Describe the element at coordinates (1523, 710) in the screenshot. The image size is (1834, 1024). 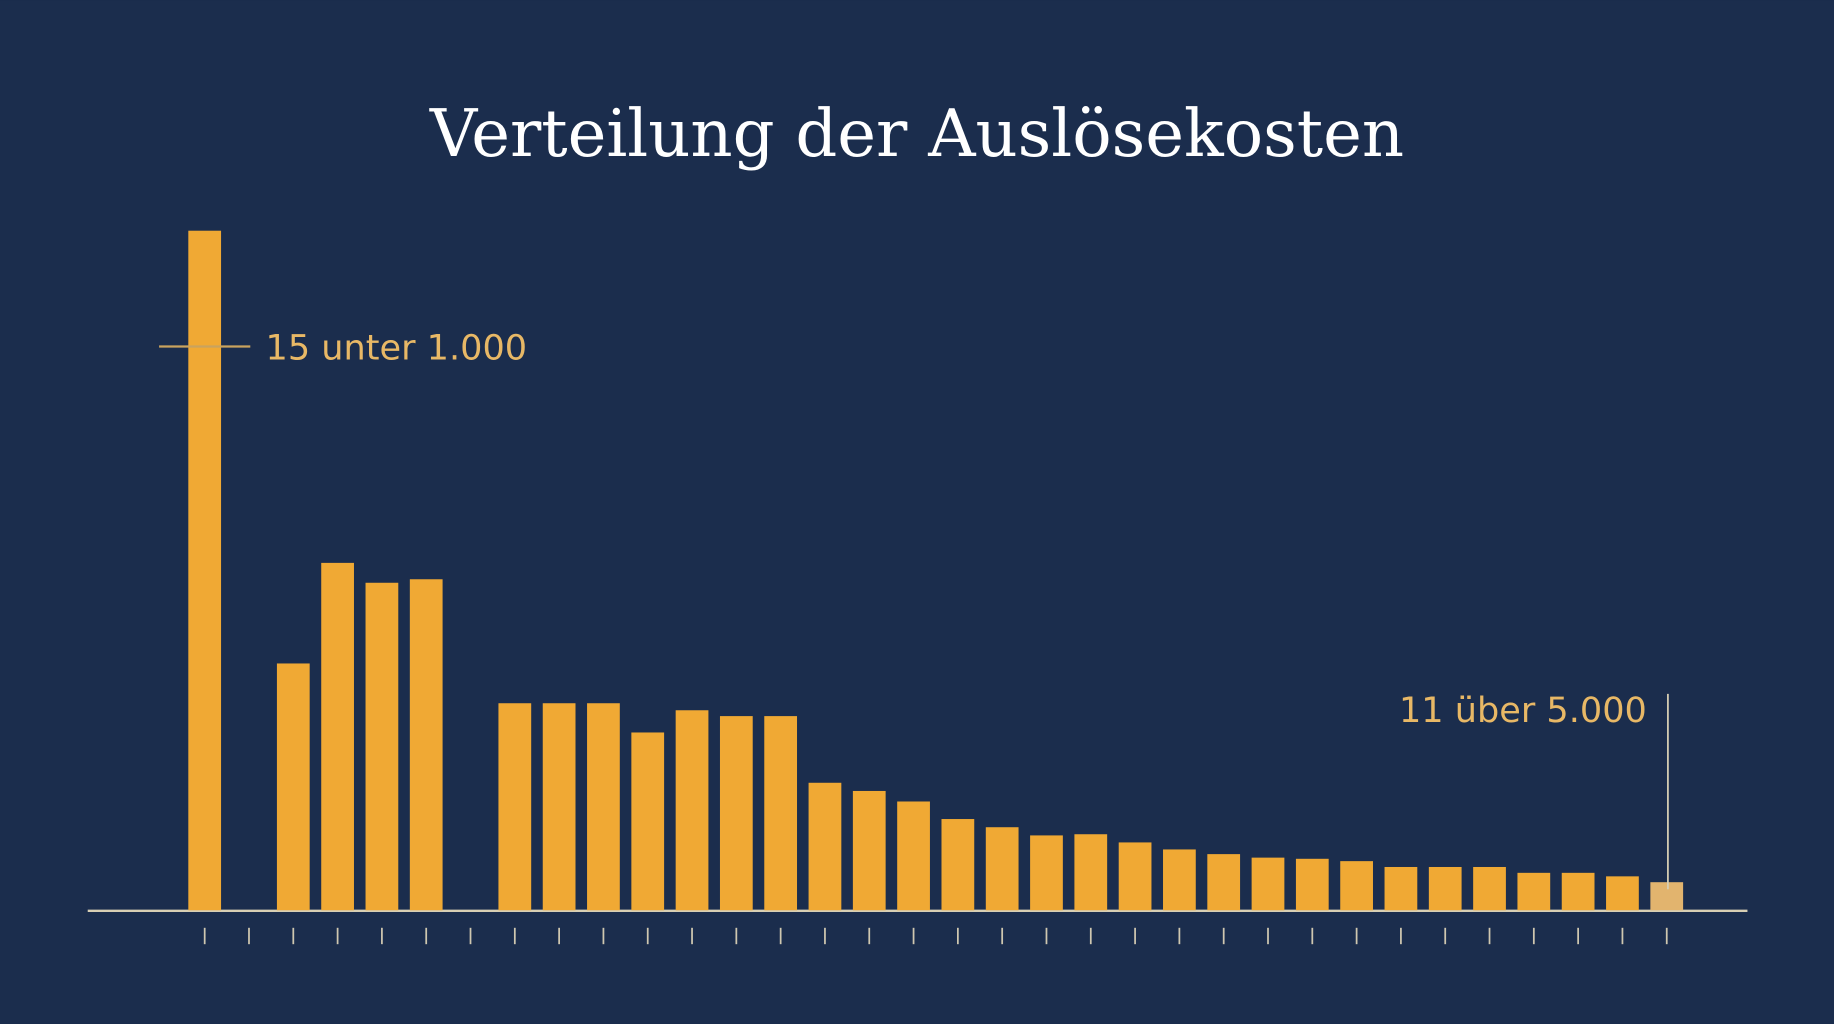
I see `annotation: 11 über 5.000` at that location.